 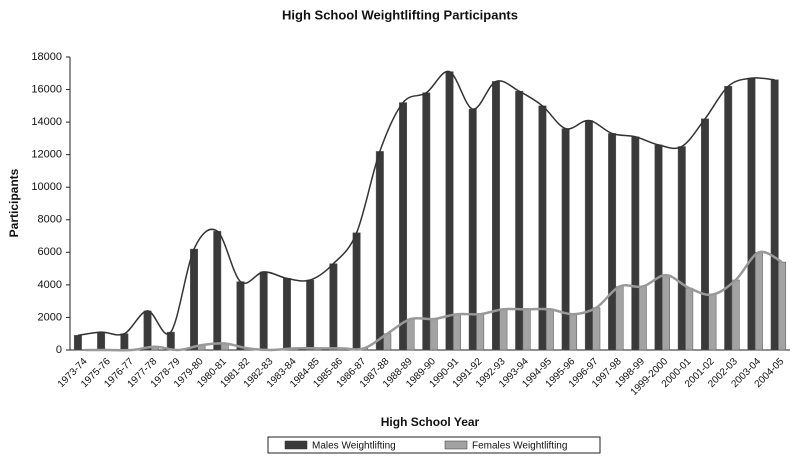 What do you see at coordinates (46, 187) in the screenshot?
I see `y-tick-label: 10000` at bounding box center [46, 187].